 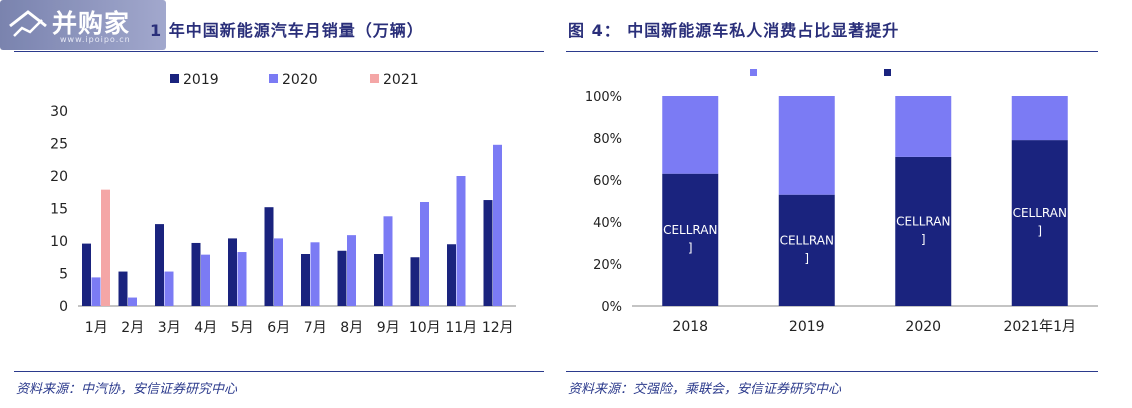 I want to click on y-tick-label: 0%, so click(x=611, y=307).